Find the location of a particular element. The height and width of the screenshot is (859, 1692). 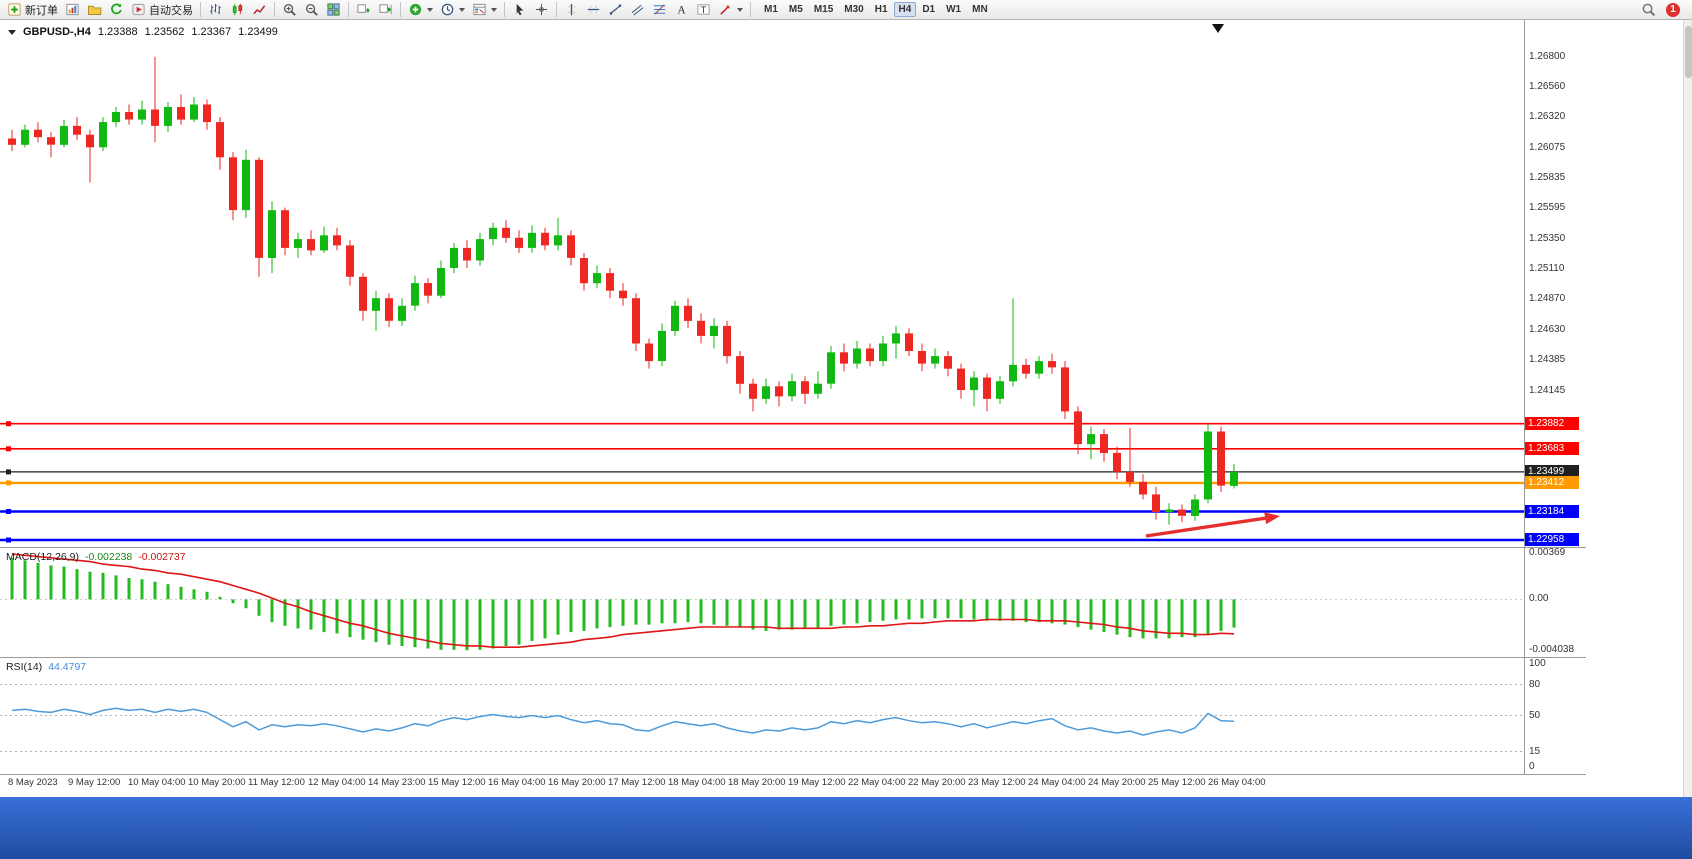

horizontal-line-button is located at coordinates (593, 9).